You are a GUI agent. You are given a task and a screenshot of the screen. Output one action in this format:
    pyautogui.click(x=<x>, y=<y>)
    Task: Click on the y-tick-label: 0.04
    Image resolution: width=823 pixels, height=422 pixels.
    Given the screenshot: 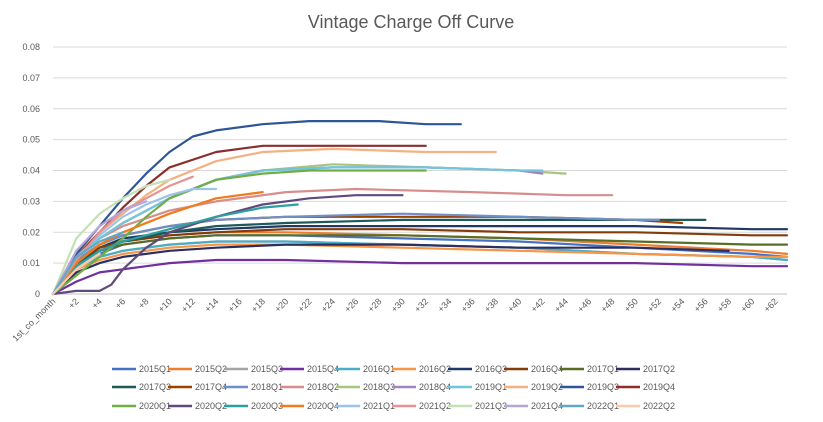 What is the action you would take?
    pyautogui.click(x=31, y=171)
    